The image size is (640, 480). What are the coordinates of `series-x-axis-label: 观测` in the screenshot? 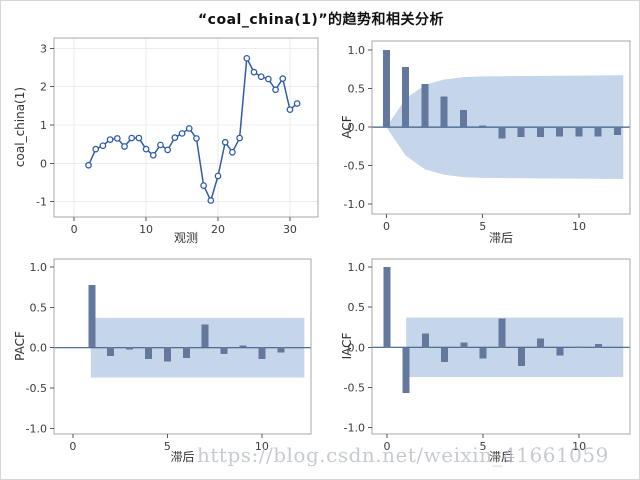 It's located at (185, 238).